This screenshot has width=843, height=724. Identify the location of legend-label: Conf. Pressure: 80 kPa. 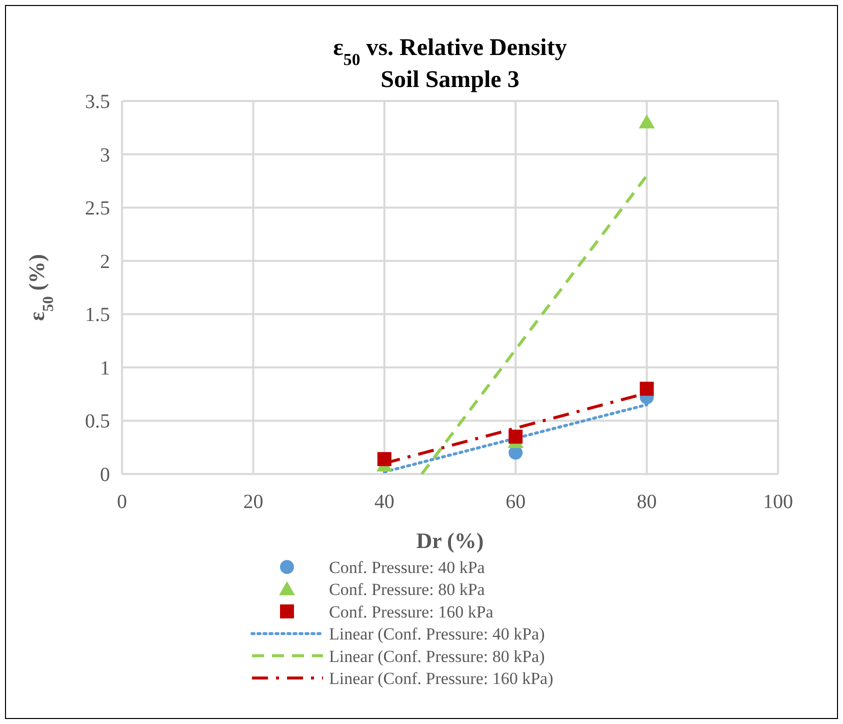
(407, 590).